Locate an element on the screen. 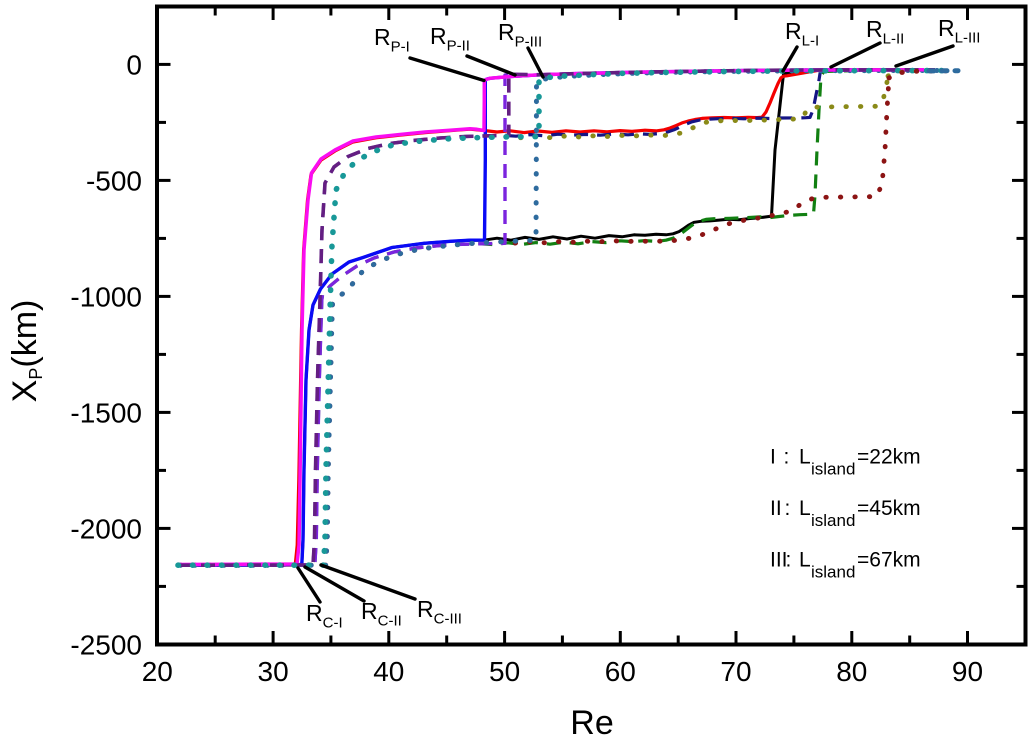 The height and width of the screenshot is (747, 1036). svg-text: XP(km) is located at coordinates (26, 351).